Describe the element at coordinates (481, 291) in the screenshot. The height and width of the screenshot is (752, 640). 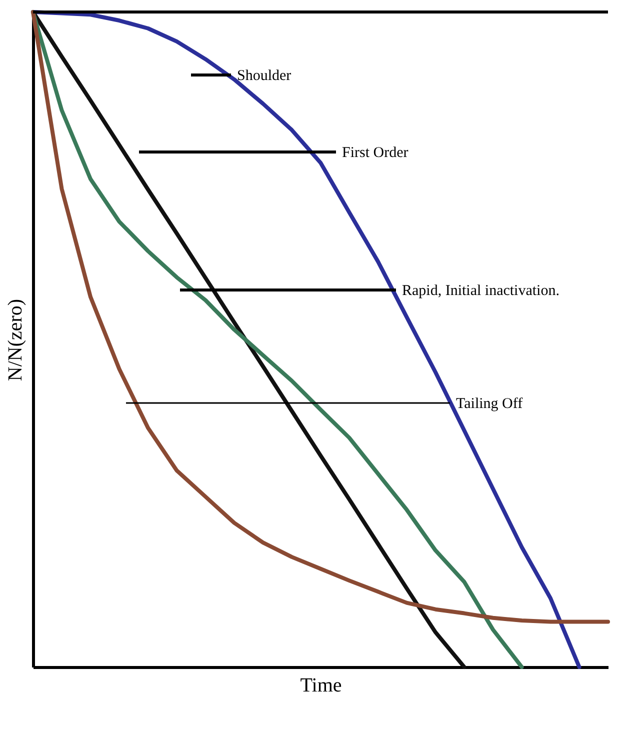
I see `annotation: Rapid, Initial inactivation.` at that location.